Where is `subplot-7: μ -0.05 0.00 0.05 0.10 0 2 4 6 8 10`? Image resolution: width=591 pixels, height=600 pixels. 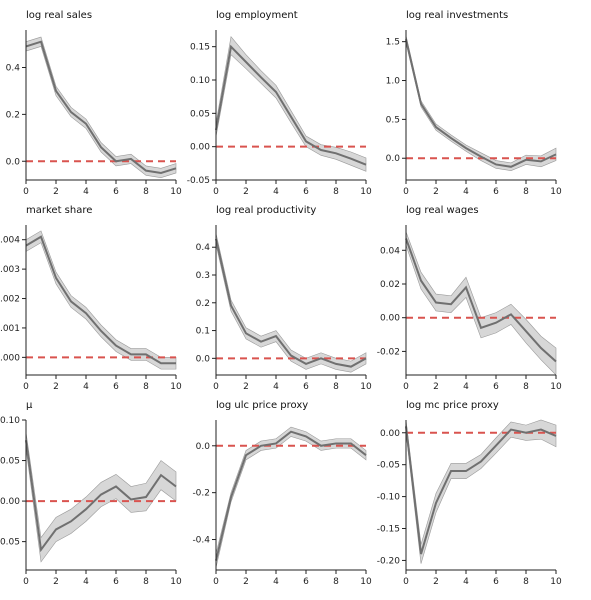
subplot-7: μ -0.05 0.00 0.05 0.10 0 2 4 6 8 10 is located at coordinates (91, 493).